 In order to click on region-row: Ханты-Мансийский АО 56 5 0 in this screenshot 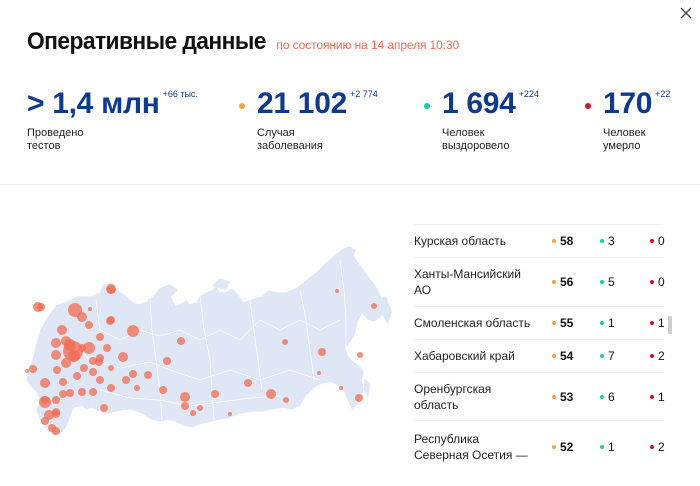, I will do `click(539, 282)`.